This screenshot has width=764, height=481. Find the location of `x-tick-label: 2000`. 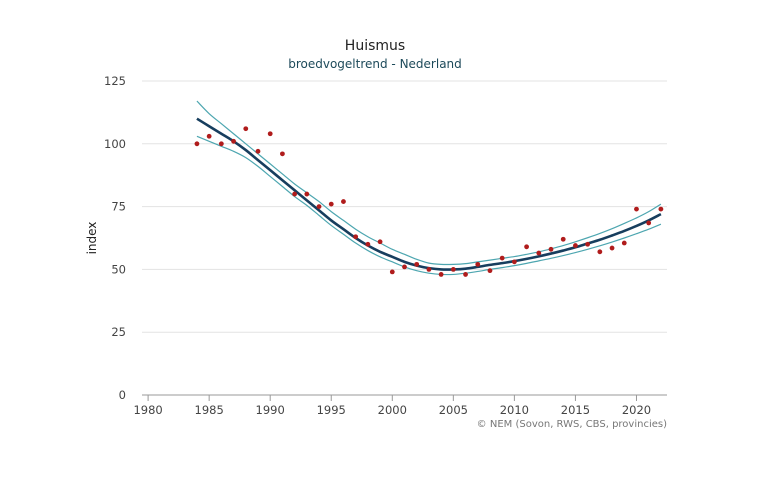

x-tick-label: 2000 is located at coordinates (392, 410).